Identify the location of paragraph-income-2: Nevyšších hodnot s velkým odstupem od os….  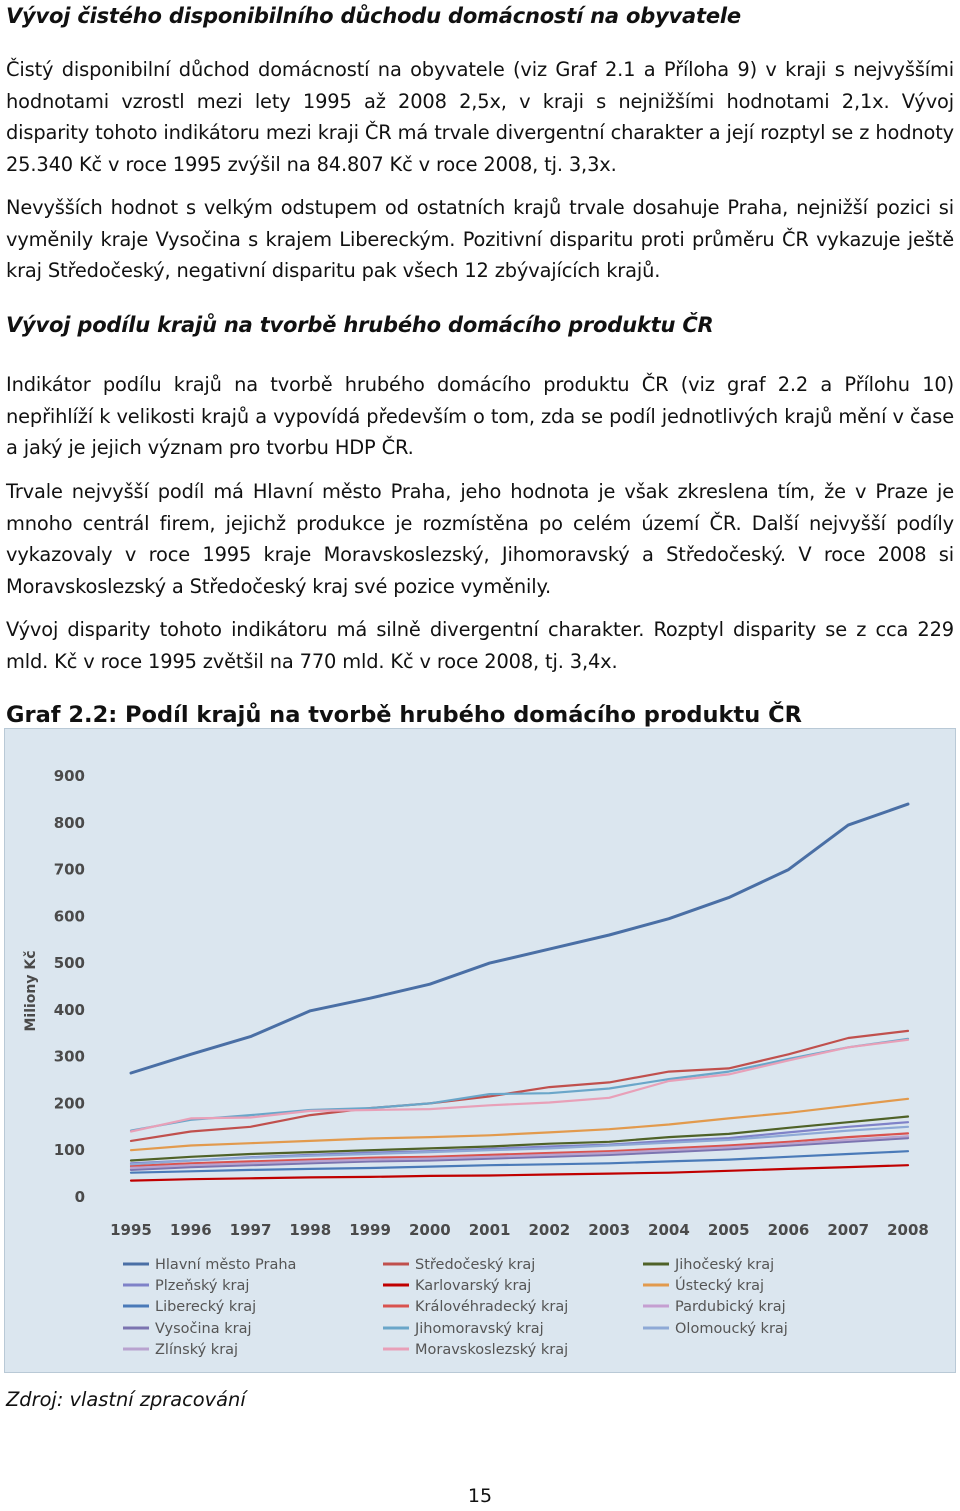
(480, 239).